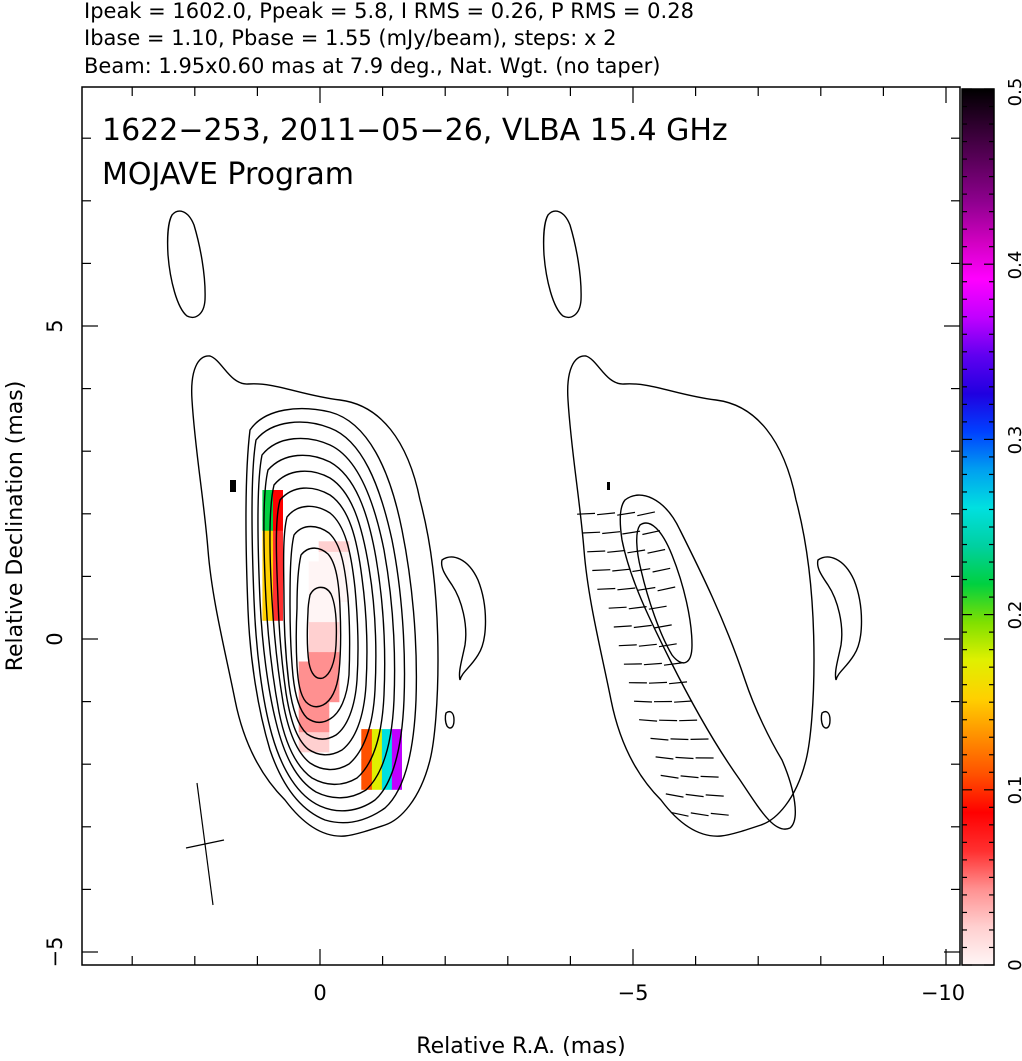  I want to click on colorbar-label-0.3: 0.3, so click(1013, 440).